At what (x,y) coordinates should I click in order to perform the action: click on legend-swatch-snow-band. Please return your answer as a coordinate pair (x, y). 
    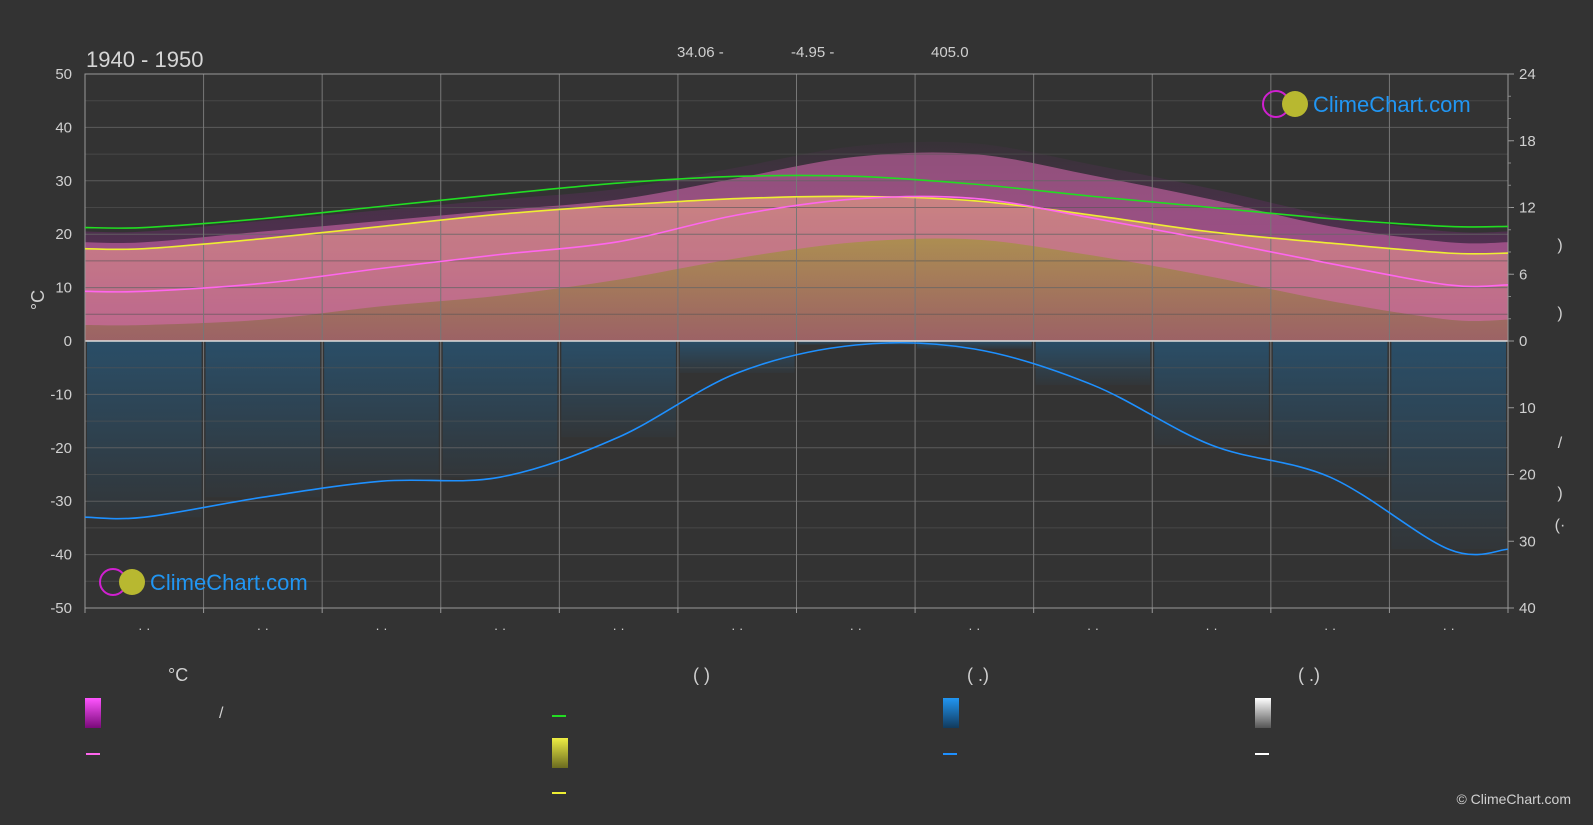
    Looking at the image, I should click on (1263, 713).